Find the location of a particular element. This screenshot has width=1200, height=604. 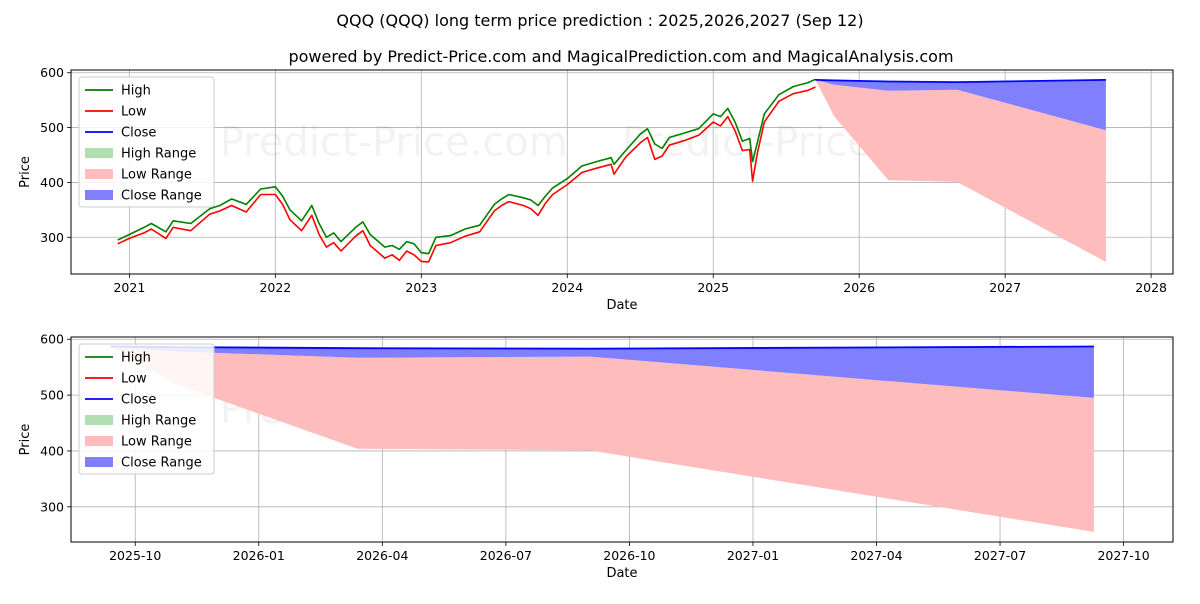

x-tick-label: 2023 is located at coordinates (421, 287).